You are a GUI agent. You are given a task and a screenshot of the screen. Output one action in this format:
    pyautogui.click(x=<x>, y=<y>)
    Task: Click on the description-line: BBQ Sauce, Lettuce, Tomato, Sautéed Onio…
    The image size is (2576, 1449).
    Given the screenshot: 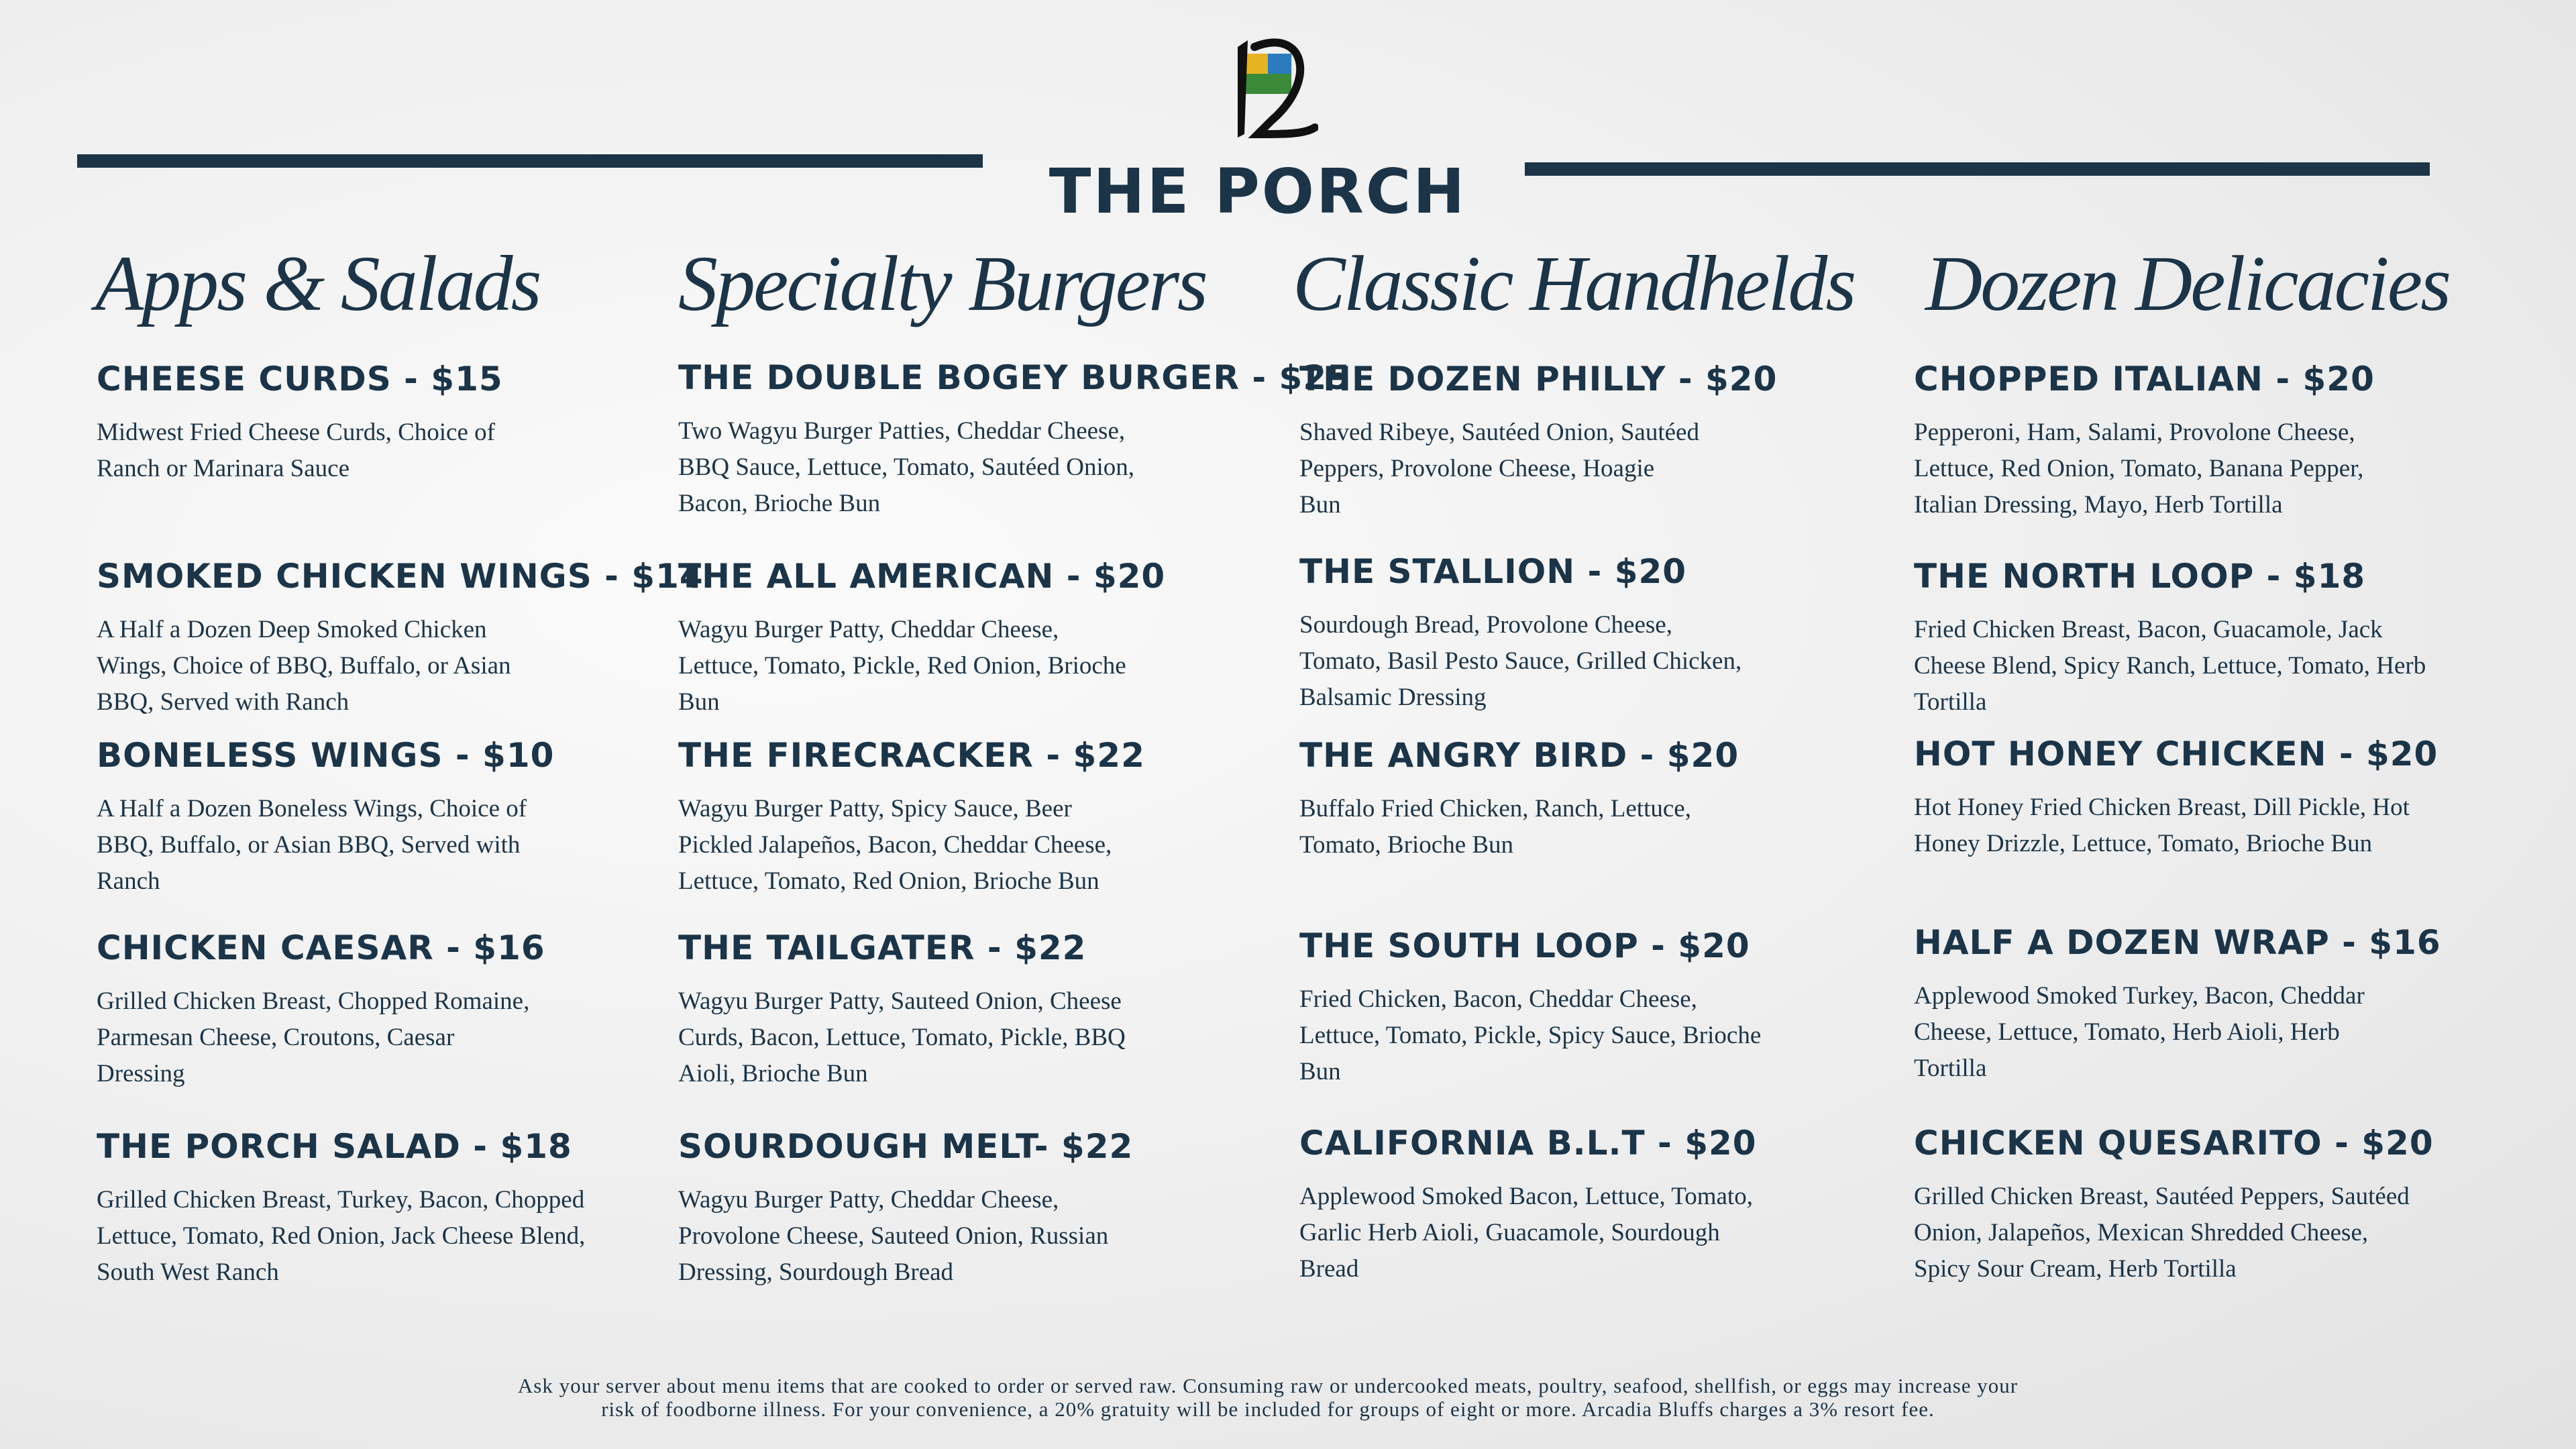 What is the action you would take?
    pyautogui.click(x=906, y=467)
    